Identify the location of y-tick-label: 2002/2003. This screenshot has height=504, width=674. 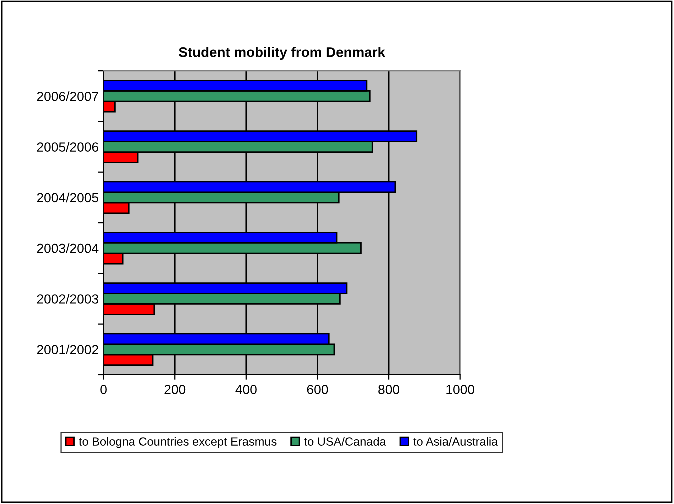
(67, 299).